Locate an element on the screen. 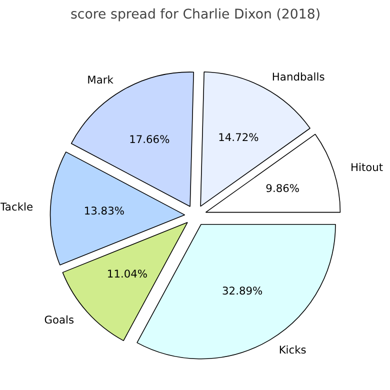 This screenshot has height=390, width=390. slice-label: Mark is located at coordinates (100, 80).